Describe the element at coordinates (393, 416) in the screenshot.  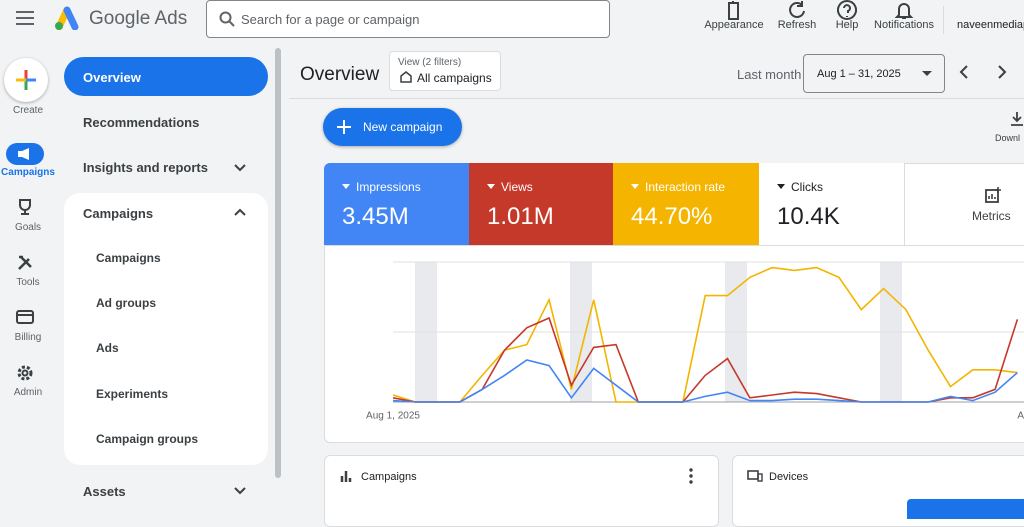
I see `x-tick-label: Aug 1, 2025` at that location.